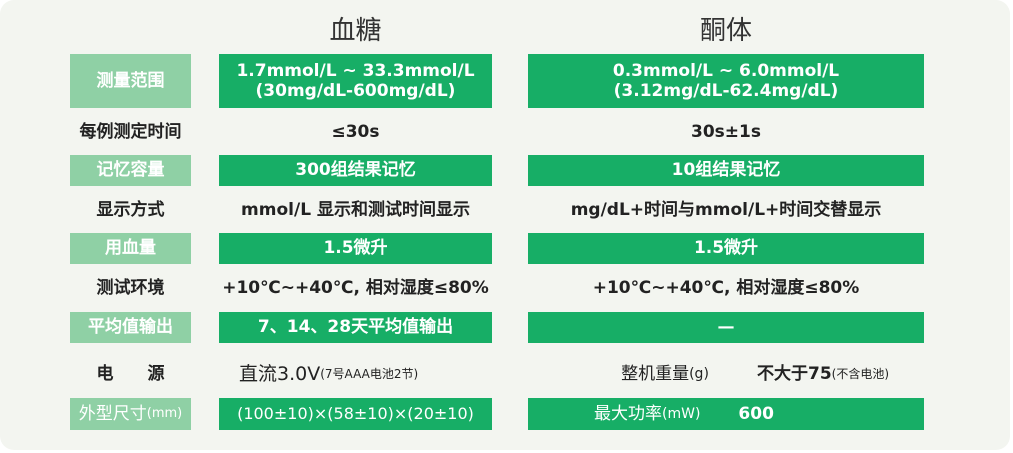 Image resolution: width=1013 pixels, height=453 pixels. Describe the element at coordinates (112, 413) in the screenshot. I see `label: 外型尺寸` at that location.